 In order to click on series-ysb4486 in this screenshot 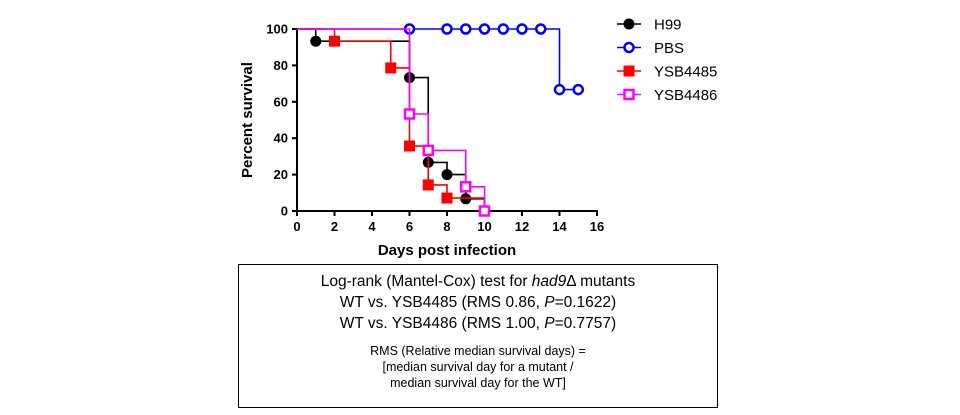, I will do `click(394, 122)`.